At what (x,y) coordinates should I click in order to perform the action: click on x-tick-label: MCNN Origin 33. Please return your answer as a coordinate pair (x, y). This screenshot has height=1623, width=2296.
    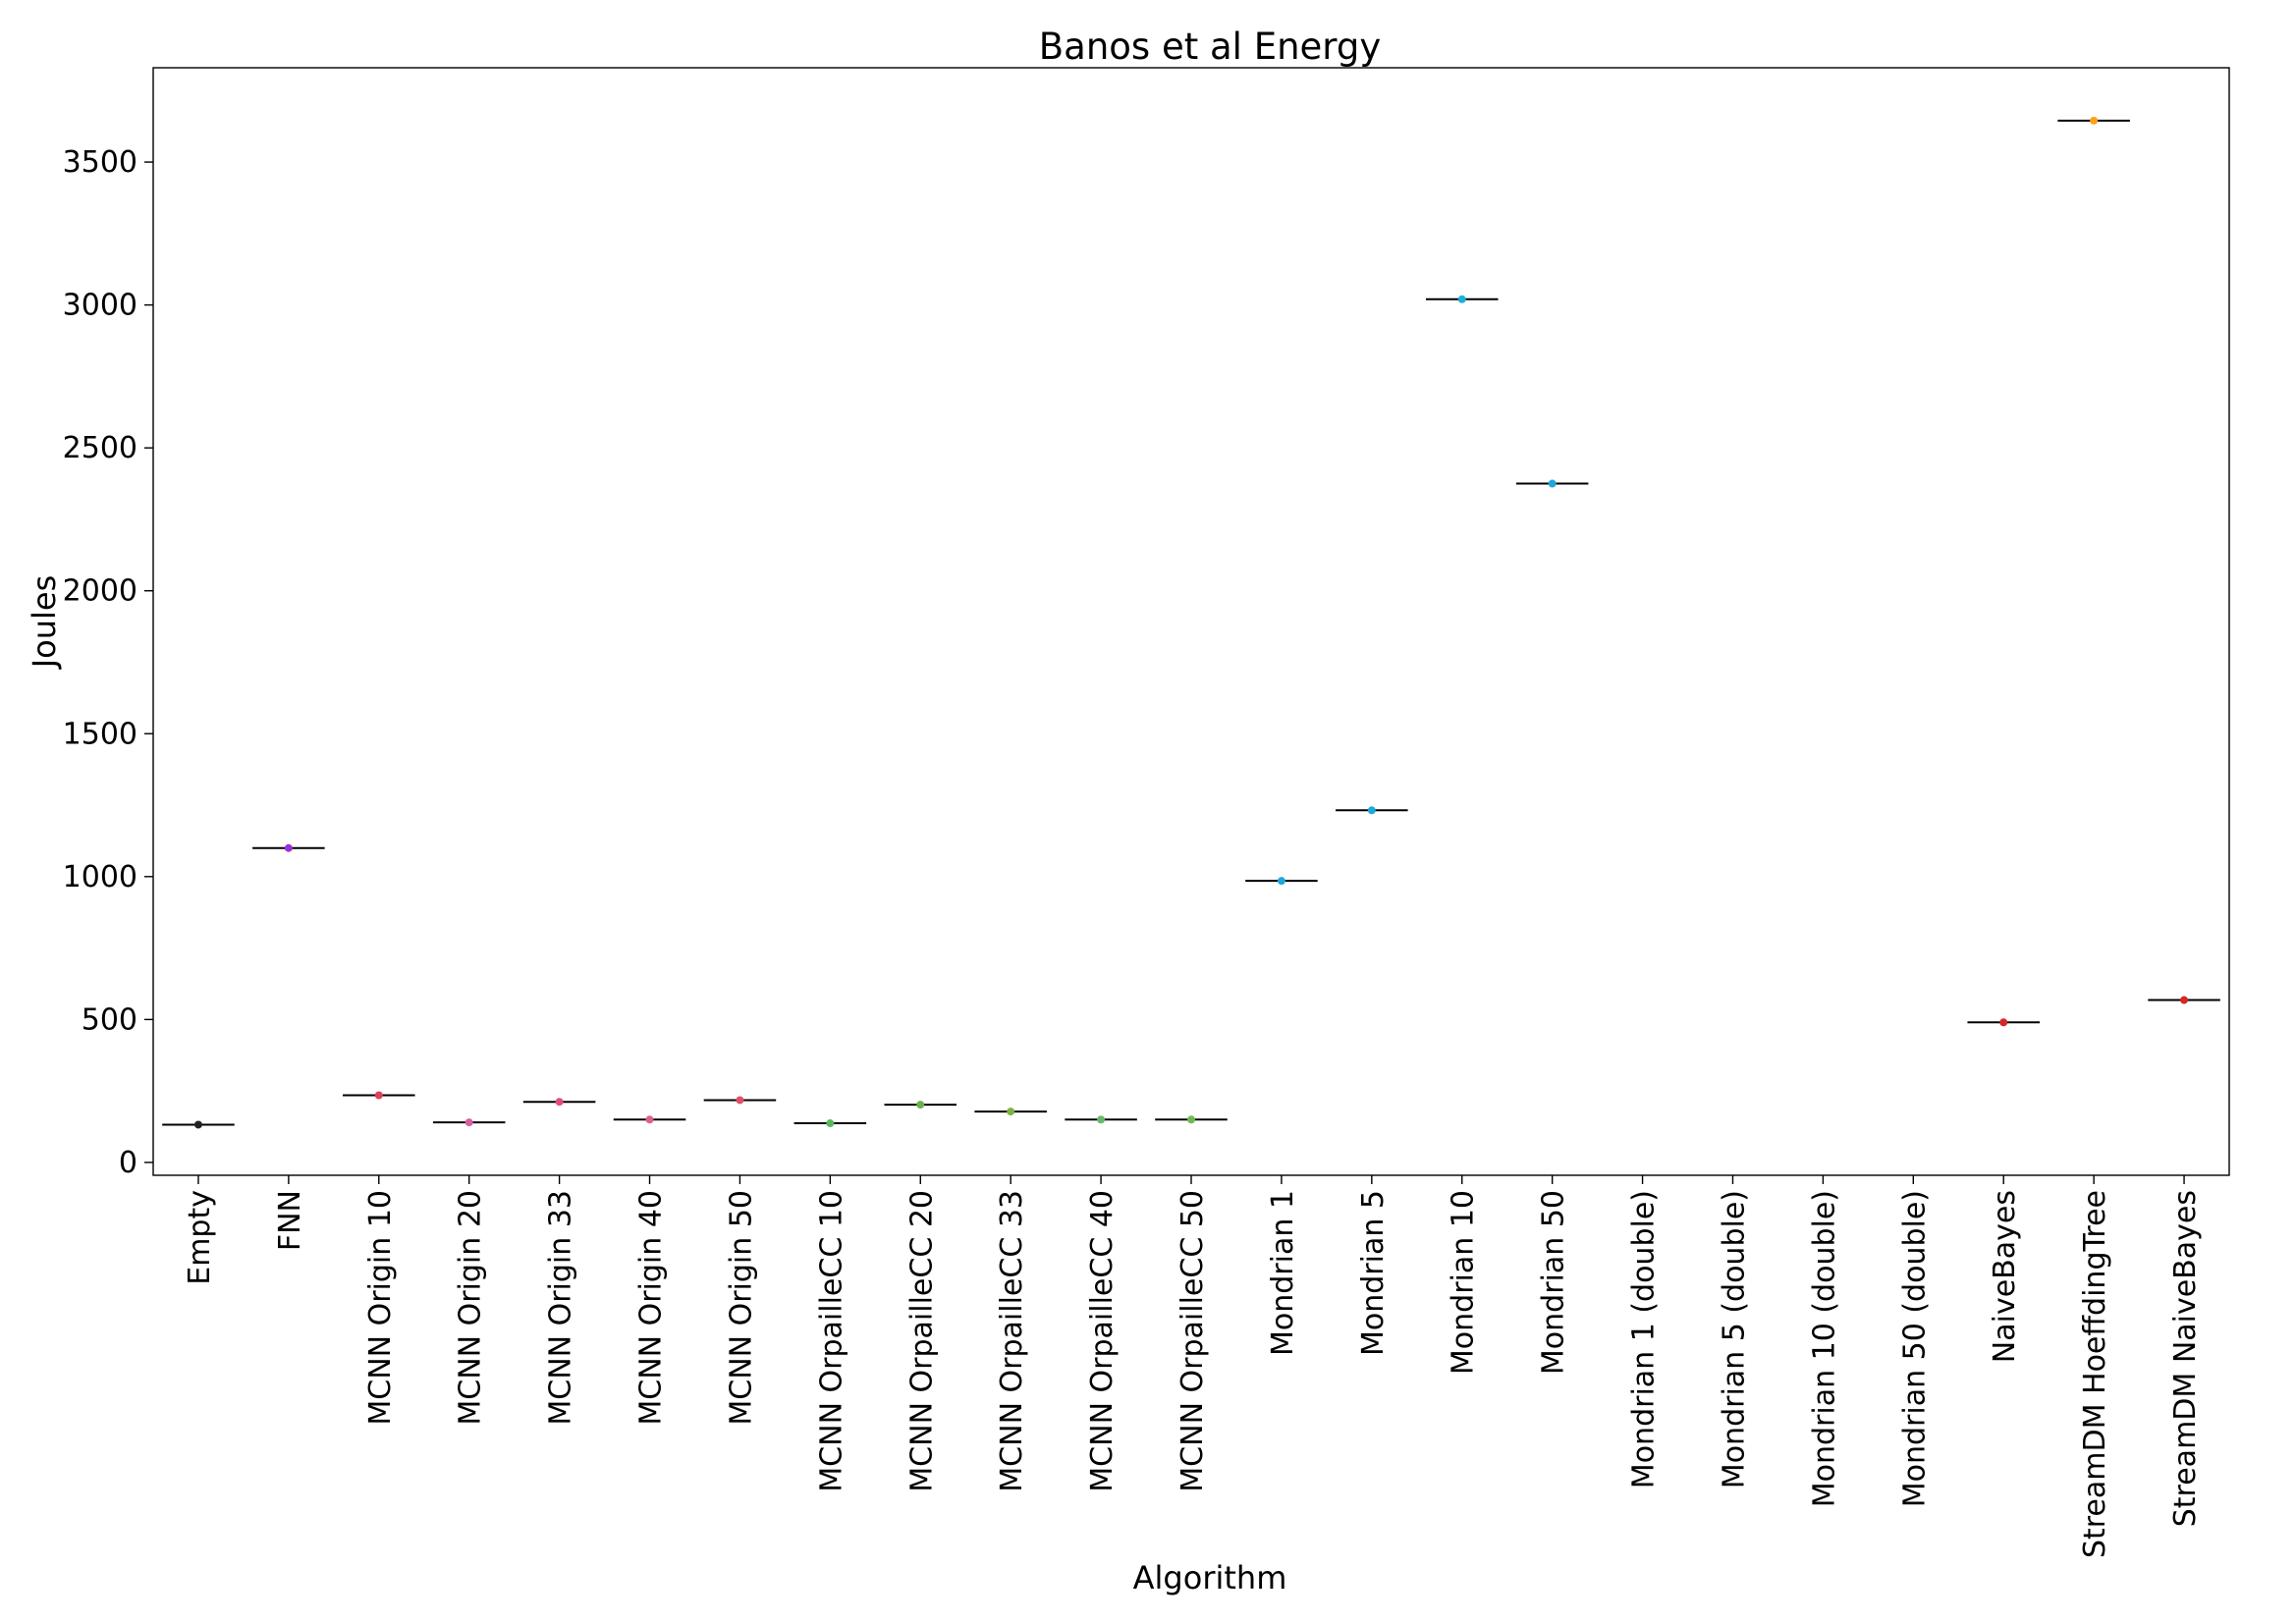
    Looking at the image, I should click on (561, 1308).